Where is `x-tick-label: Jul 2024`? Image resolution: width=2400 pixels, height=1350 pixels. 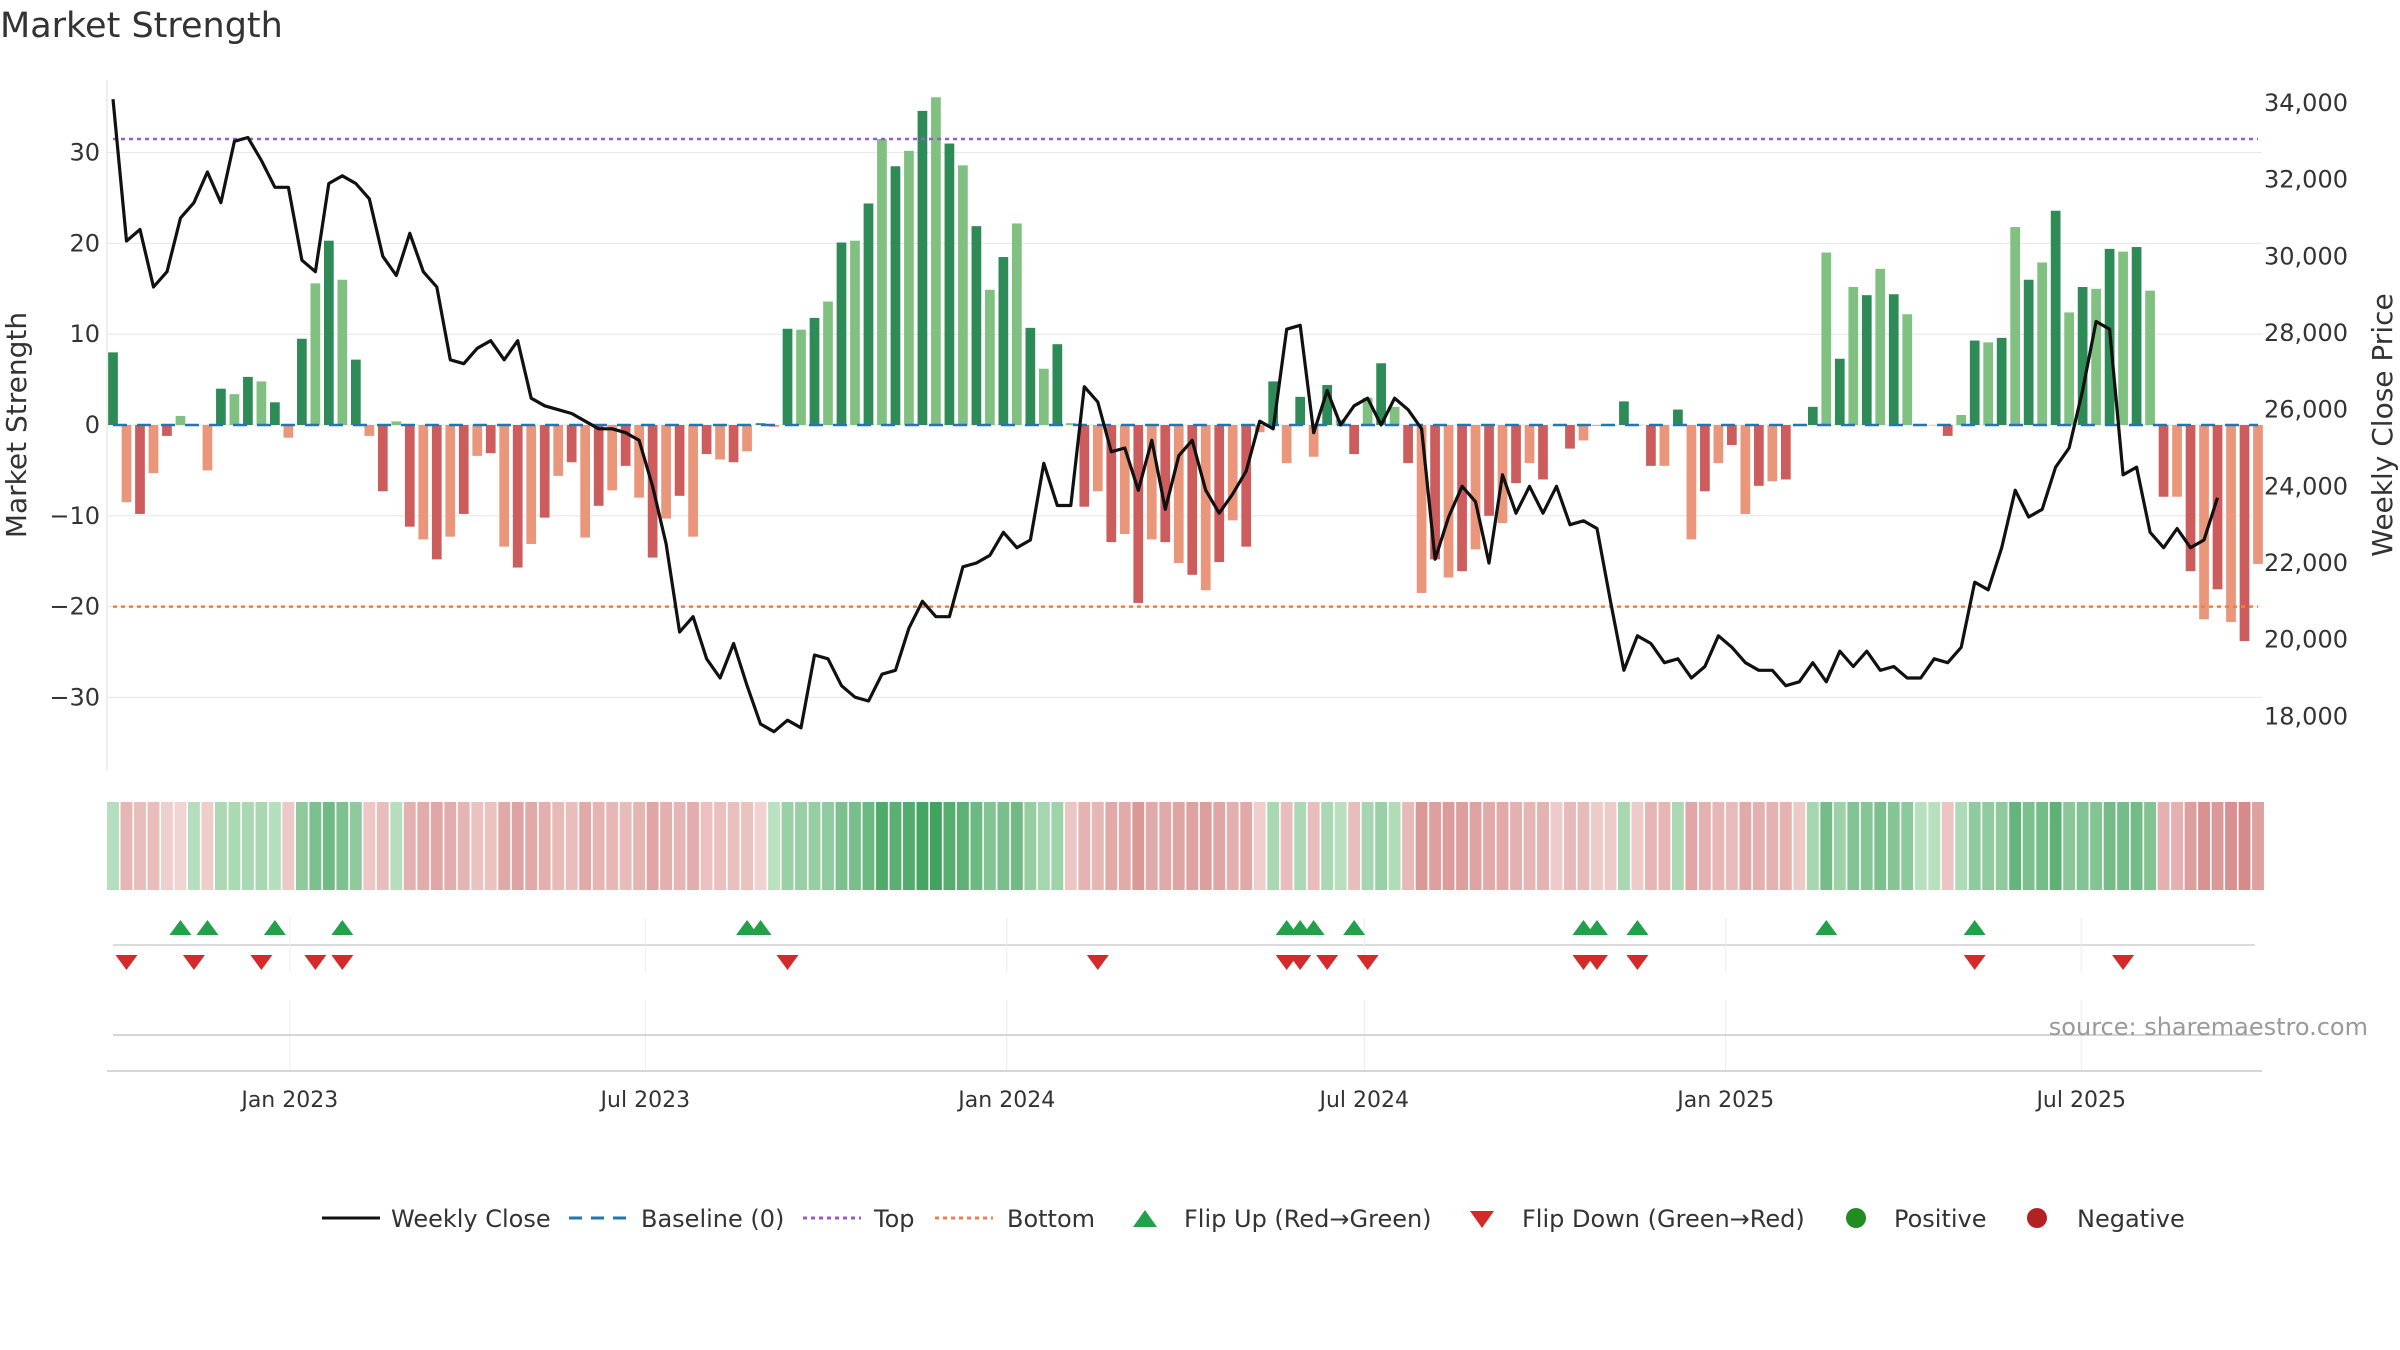 x-tick-label: Jul 2024 is located at coordinates (1363, 1100).